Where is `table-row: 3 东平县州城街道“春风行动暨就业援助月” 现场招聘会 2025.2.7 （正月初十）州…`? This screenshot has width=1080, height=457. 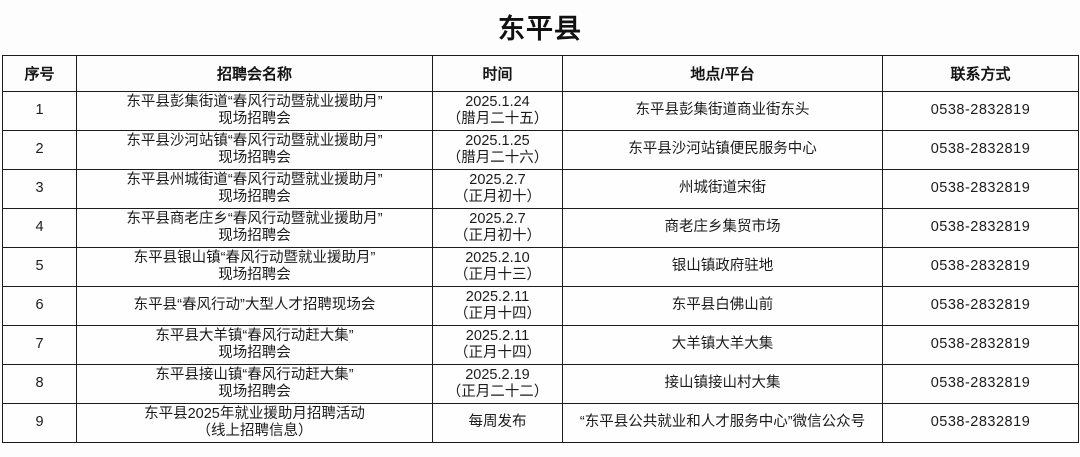 table-row: 3 东平县州城街道“春风行动暨就业援助月” 现场招聘会 2025.2.7 （正月初十）州… is located at coordinates (540, 189).